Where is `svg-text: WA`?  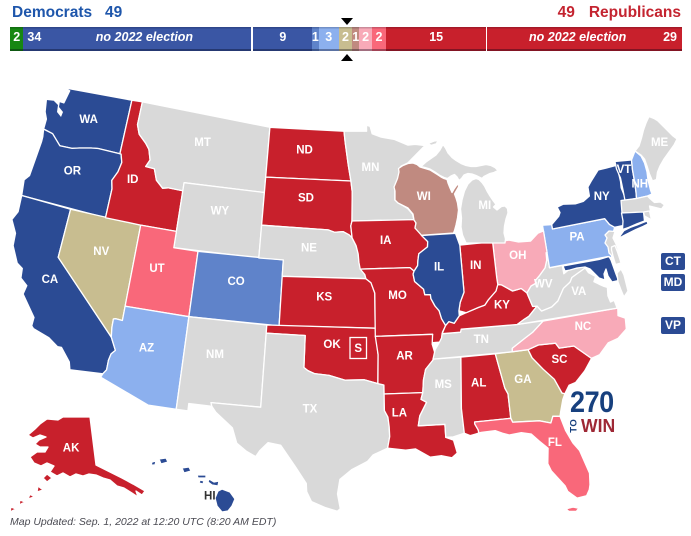
svg-text: WA is located at coordinates (88, 120).